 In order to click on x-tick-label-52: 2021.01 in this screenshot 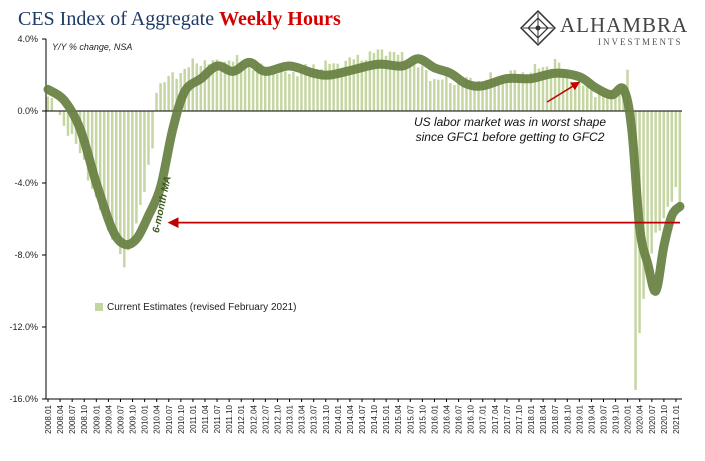, I will do `click(676, 418)`.